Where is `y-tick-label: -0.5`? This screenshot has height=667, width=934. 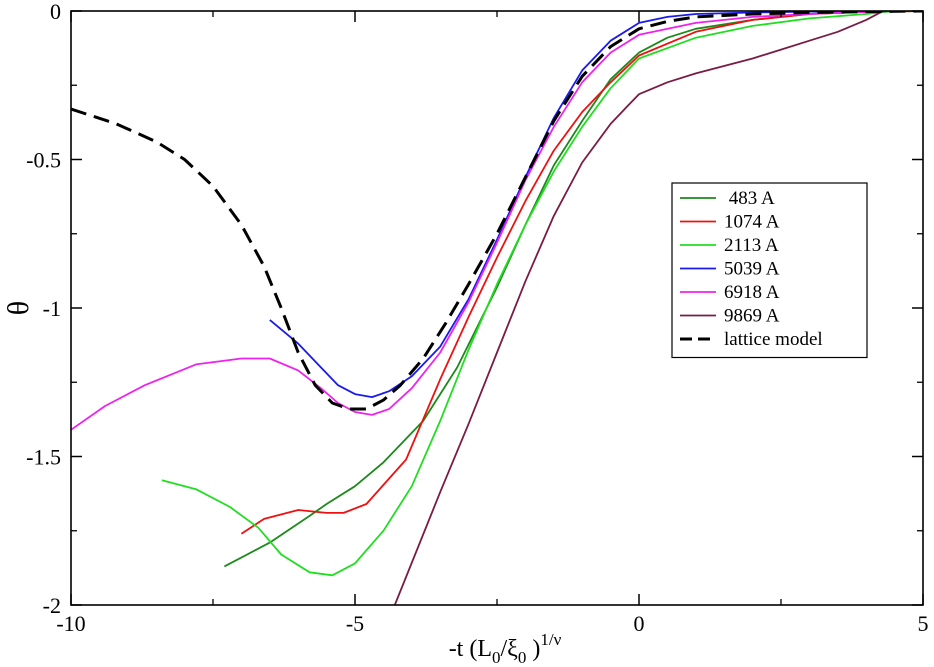 y-tick-label: -0.5 is located at coordinates (43, 160).